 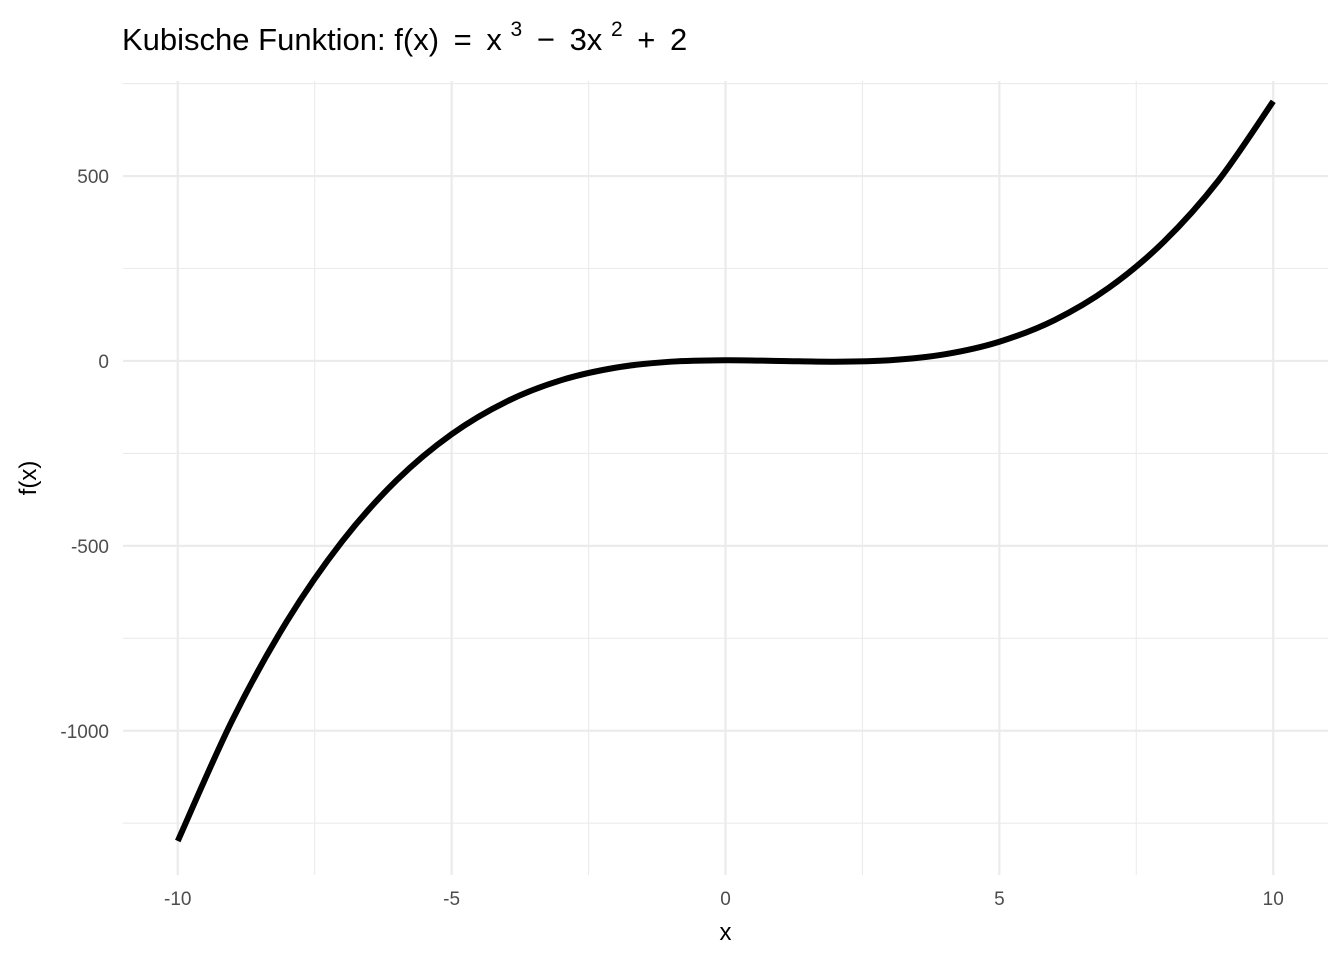 What do you see at coordinates (93, 177) in the screenshot?
I see `y-tick-label: 500` at bounding box center [93, 177].